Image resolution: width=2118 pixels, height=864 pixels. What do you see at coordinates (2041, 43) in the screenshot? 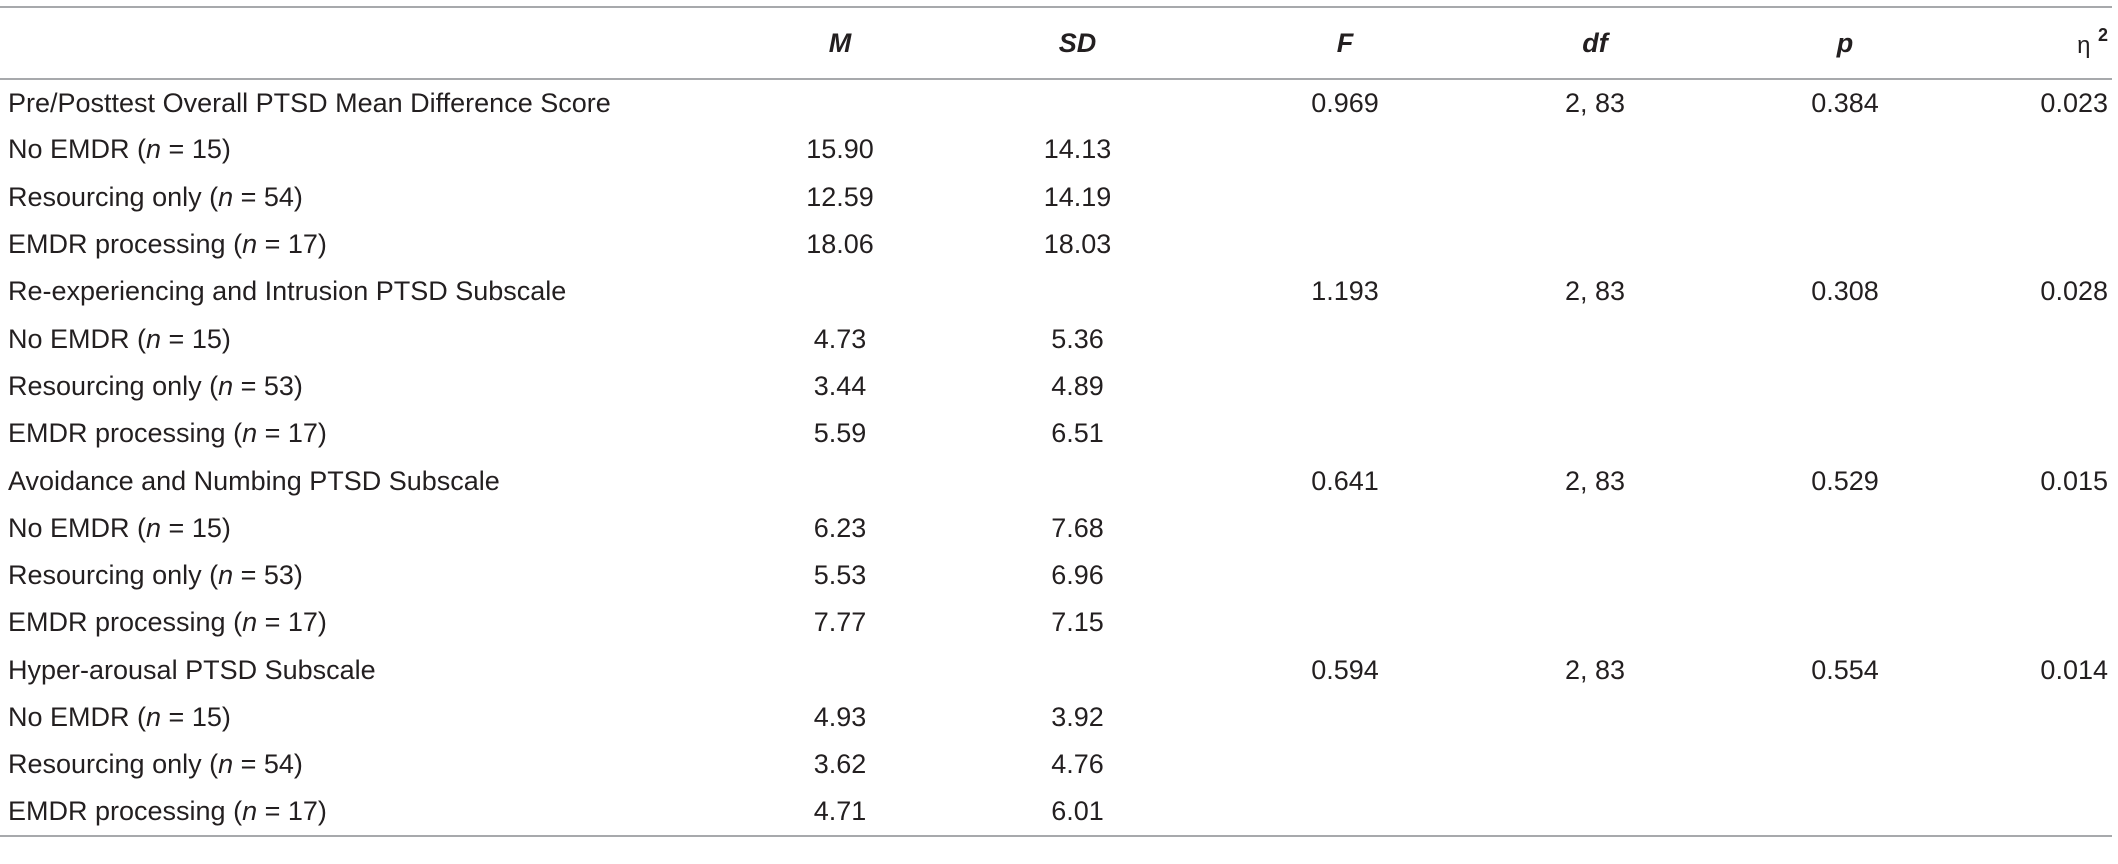
I see `header-eta-squared: η 2` at bounding box center [2041, 43].